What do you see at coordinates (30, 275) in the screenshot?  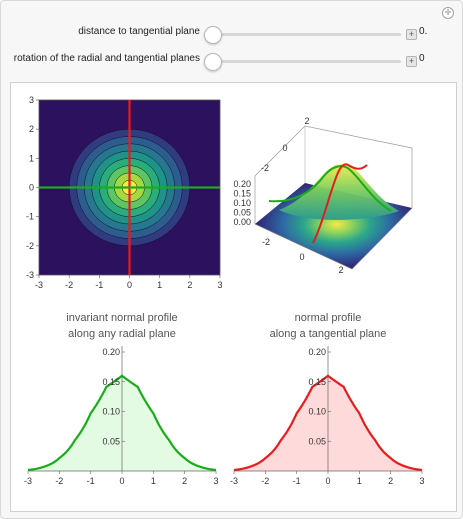 I see `contour-y-tick-label: -3` at bounding box center [30, 275].